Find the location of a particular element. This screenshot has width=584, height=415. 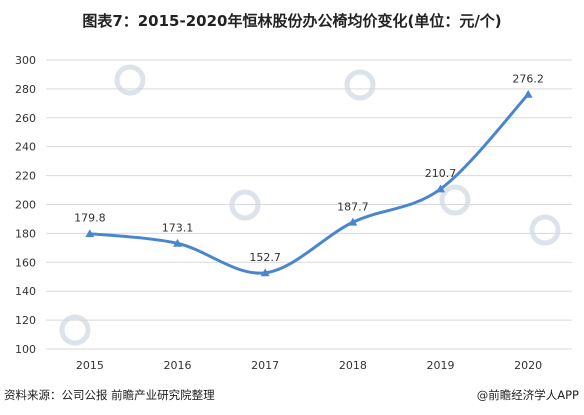

y-tick-label: 180 is located at coordinates (25, 233).